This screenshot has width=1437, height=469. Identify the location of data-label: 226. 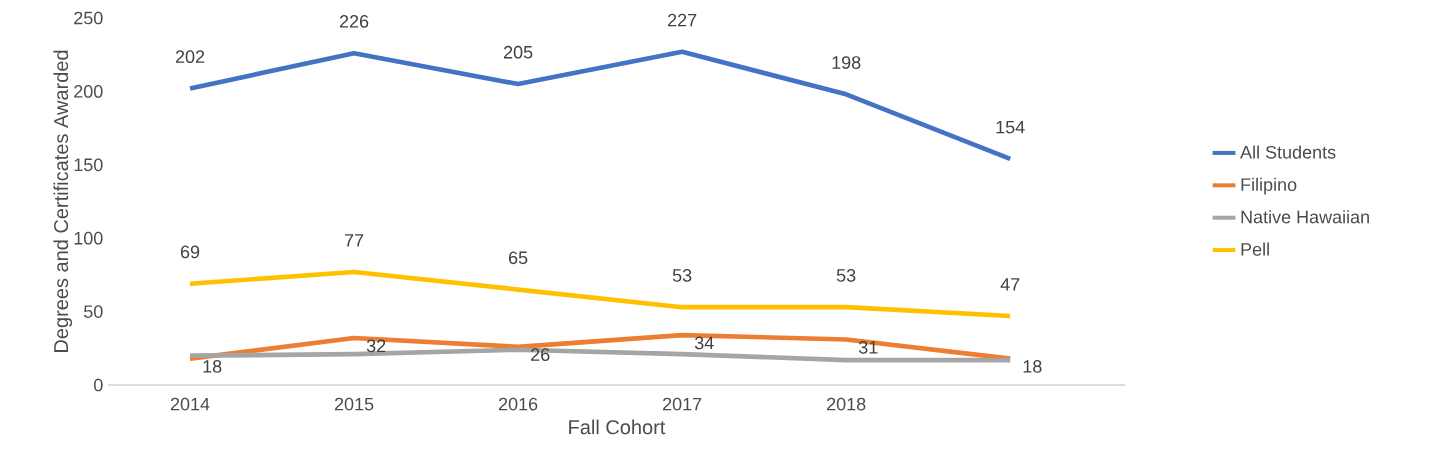
(354, 21).